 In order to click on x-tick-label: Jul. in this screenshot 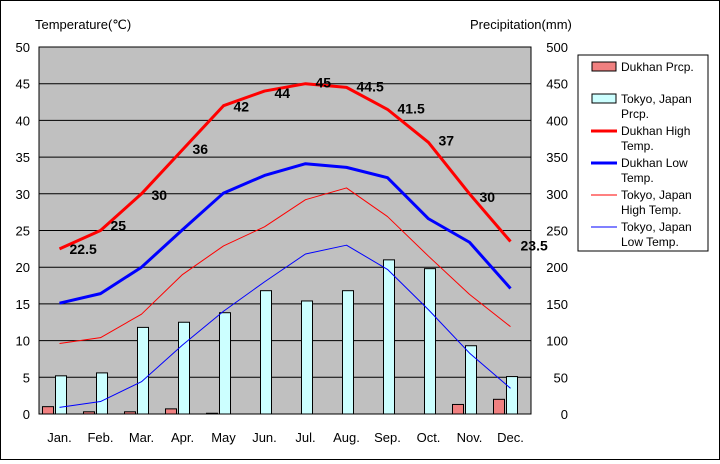, I will do `click(305, 437)`.